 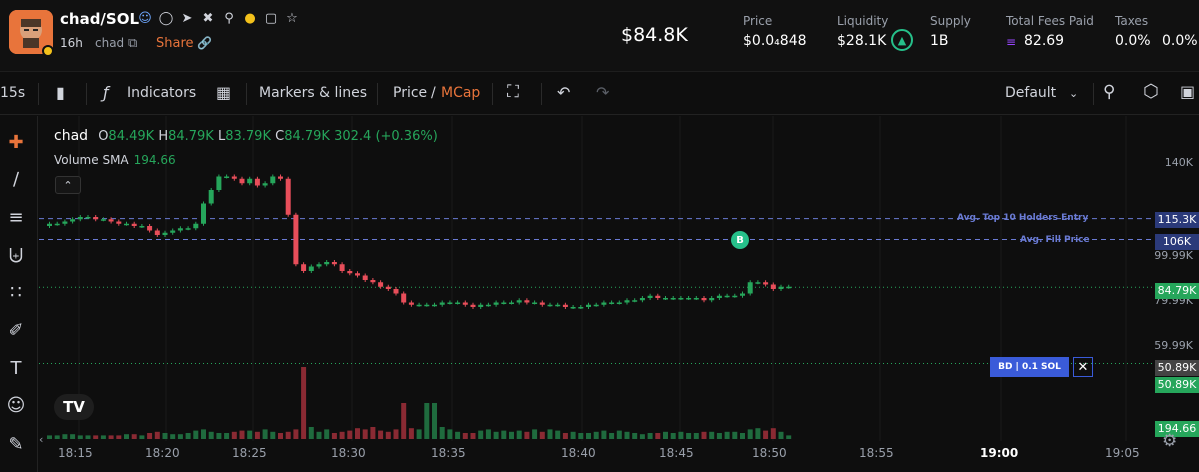 What do you see at coordinates (292, 18) in the screenshot?
I see `star-icon: ☆` at bounding box center [292, 18].